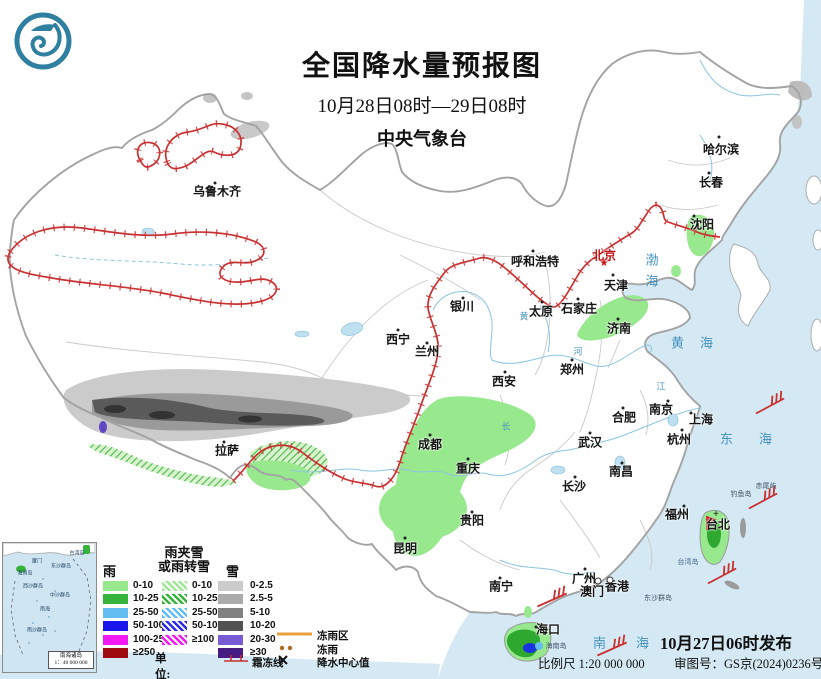 The height and width of the screenshot is (679, 821). What do you see at coordinates (422, 106) in the screenshot?
I see `forecast-period: 10月28日08时—29日08时` at bounding box center [422, 106].